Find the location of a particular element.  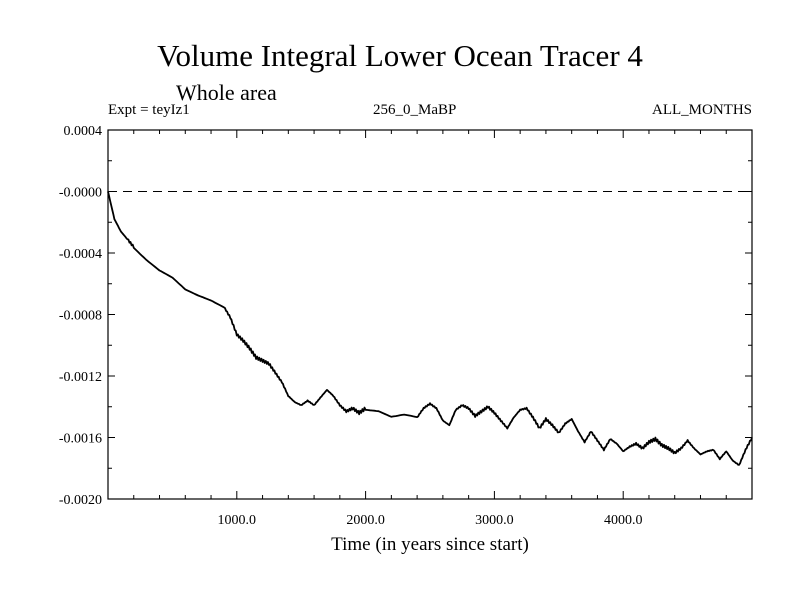

period-label: 256_0_MaBP is located at coordinates (415, 110).